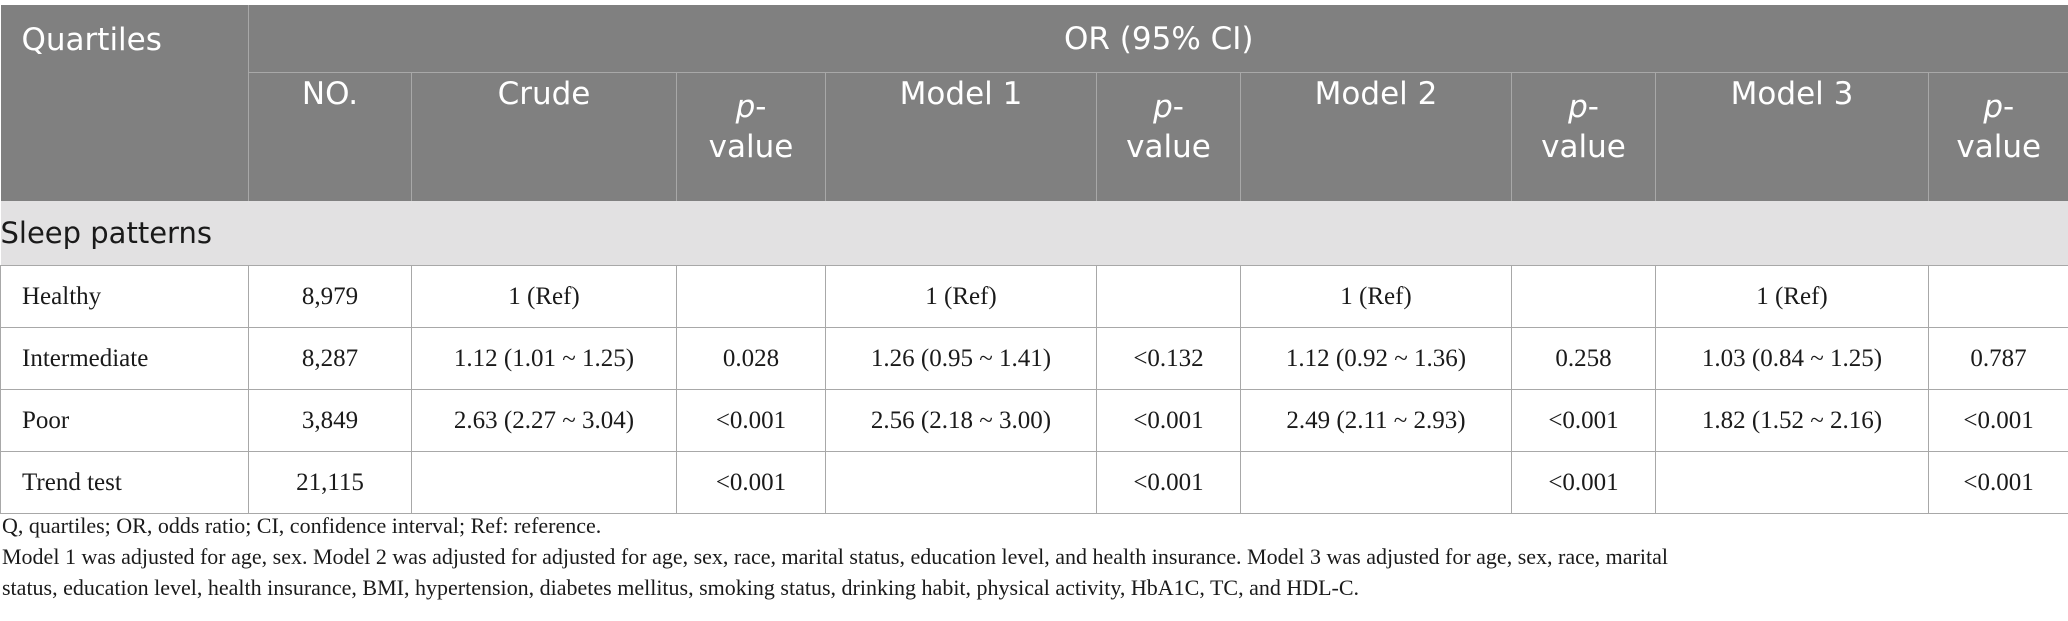 This screenshot has width=2068, height=621. I want to click on cell-model-3: 1.82 (1.52 ~ 2.16), so click(1792, 420).